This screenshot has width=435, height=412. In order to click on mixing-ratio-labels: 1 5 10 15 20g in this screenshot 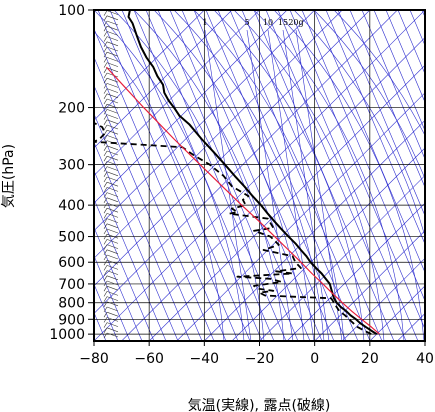, I will do `click(252, 22)`.